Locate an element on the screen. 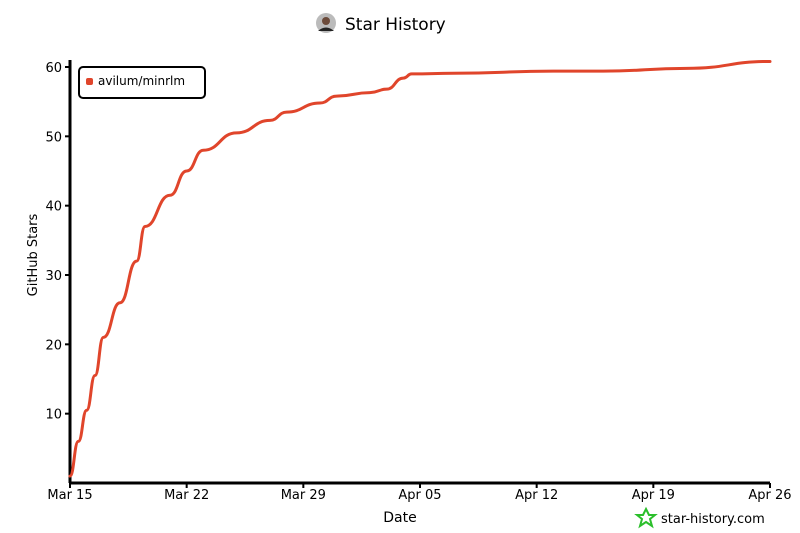 The width and height of the screenshot is (800, 533). legend-box is located at coordinates (142, 82).